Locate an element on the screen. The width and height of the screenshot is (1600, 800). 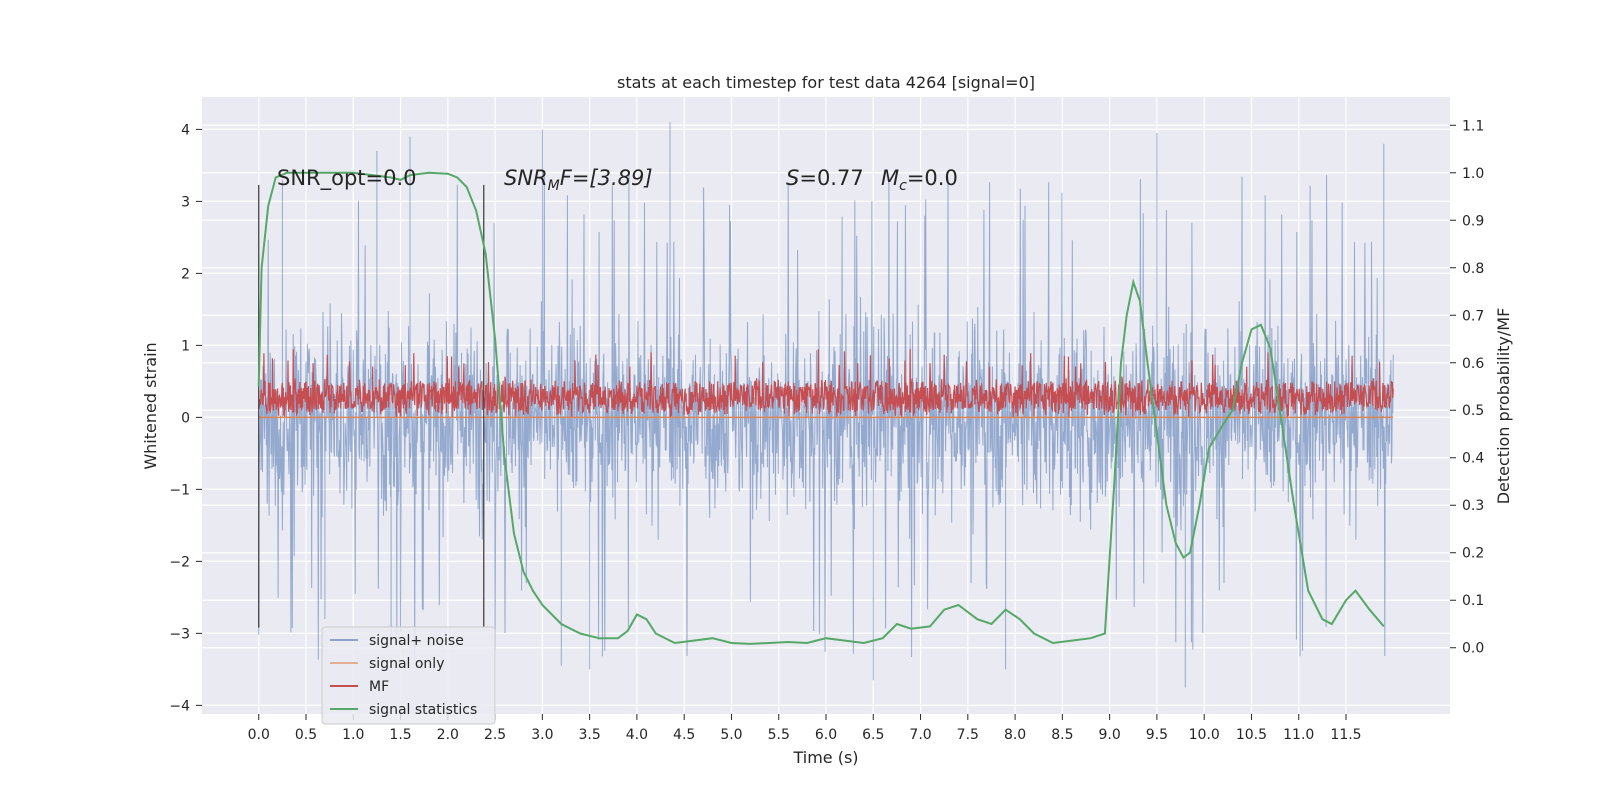
y-tick-label: 2 is located at coordinates (185, 274).